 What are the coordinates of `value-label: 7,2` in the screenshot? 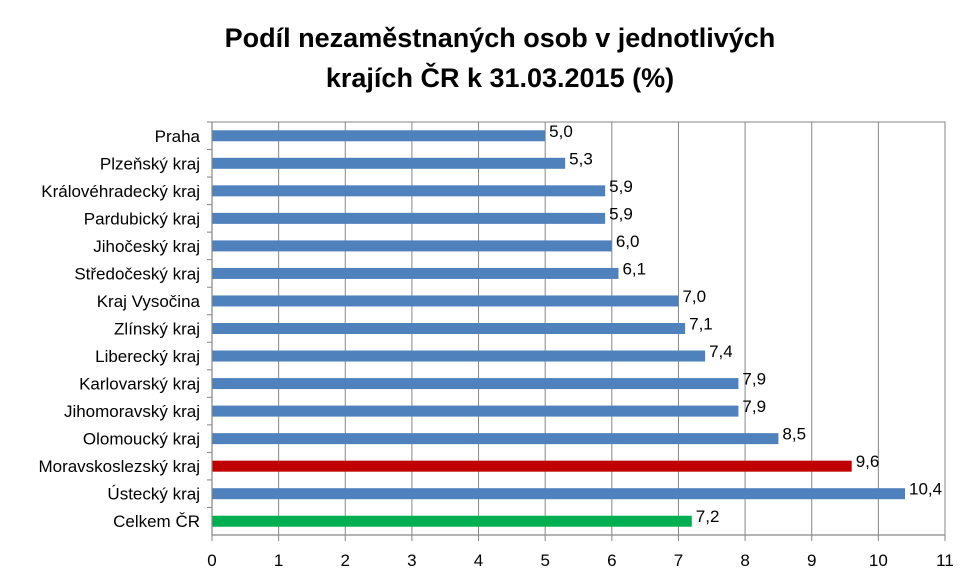 It's located at (708, 516).